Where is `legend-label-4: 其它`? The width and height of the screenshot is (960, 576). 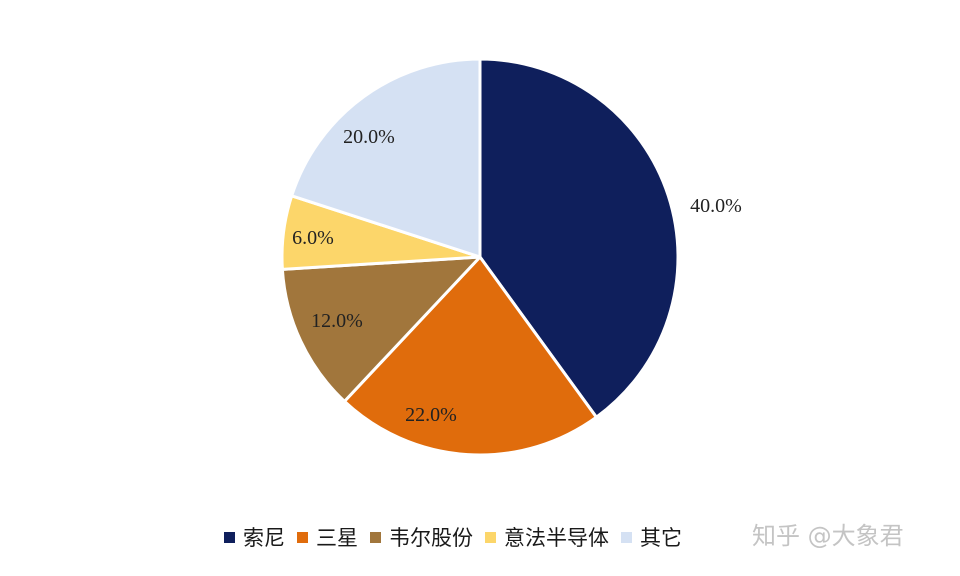
legend-label-4: 其它 is located at coordinates (661, 538).